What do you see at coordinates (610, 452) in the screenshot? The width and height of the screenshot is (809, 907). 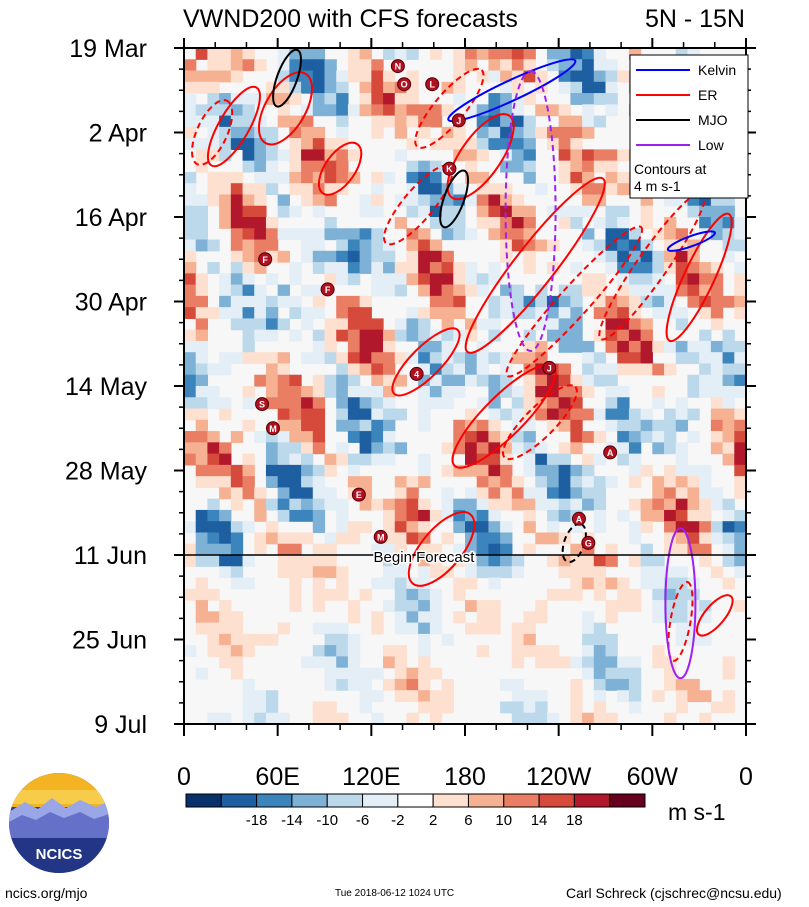 I see `storm-marker: A` at bounding box center [610, 452].